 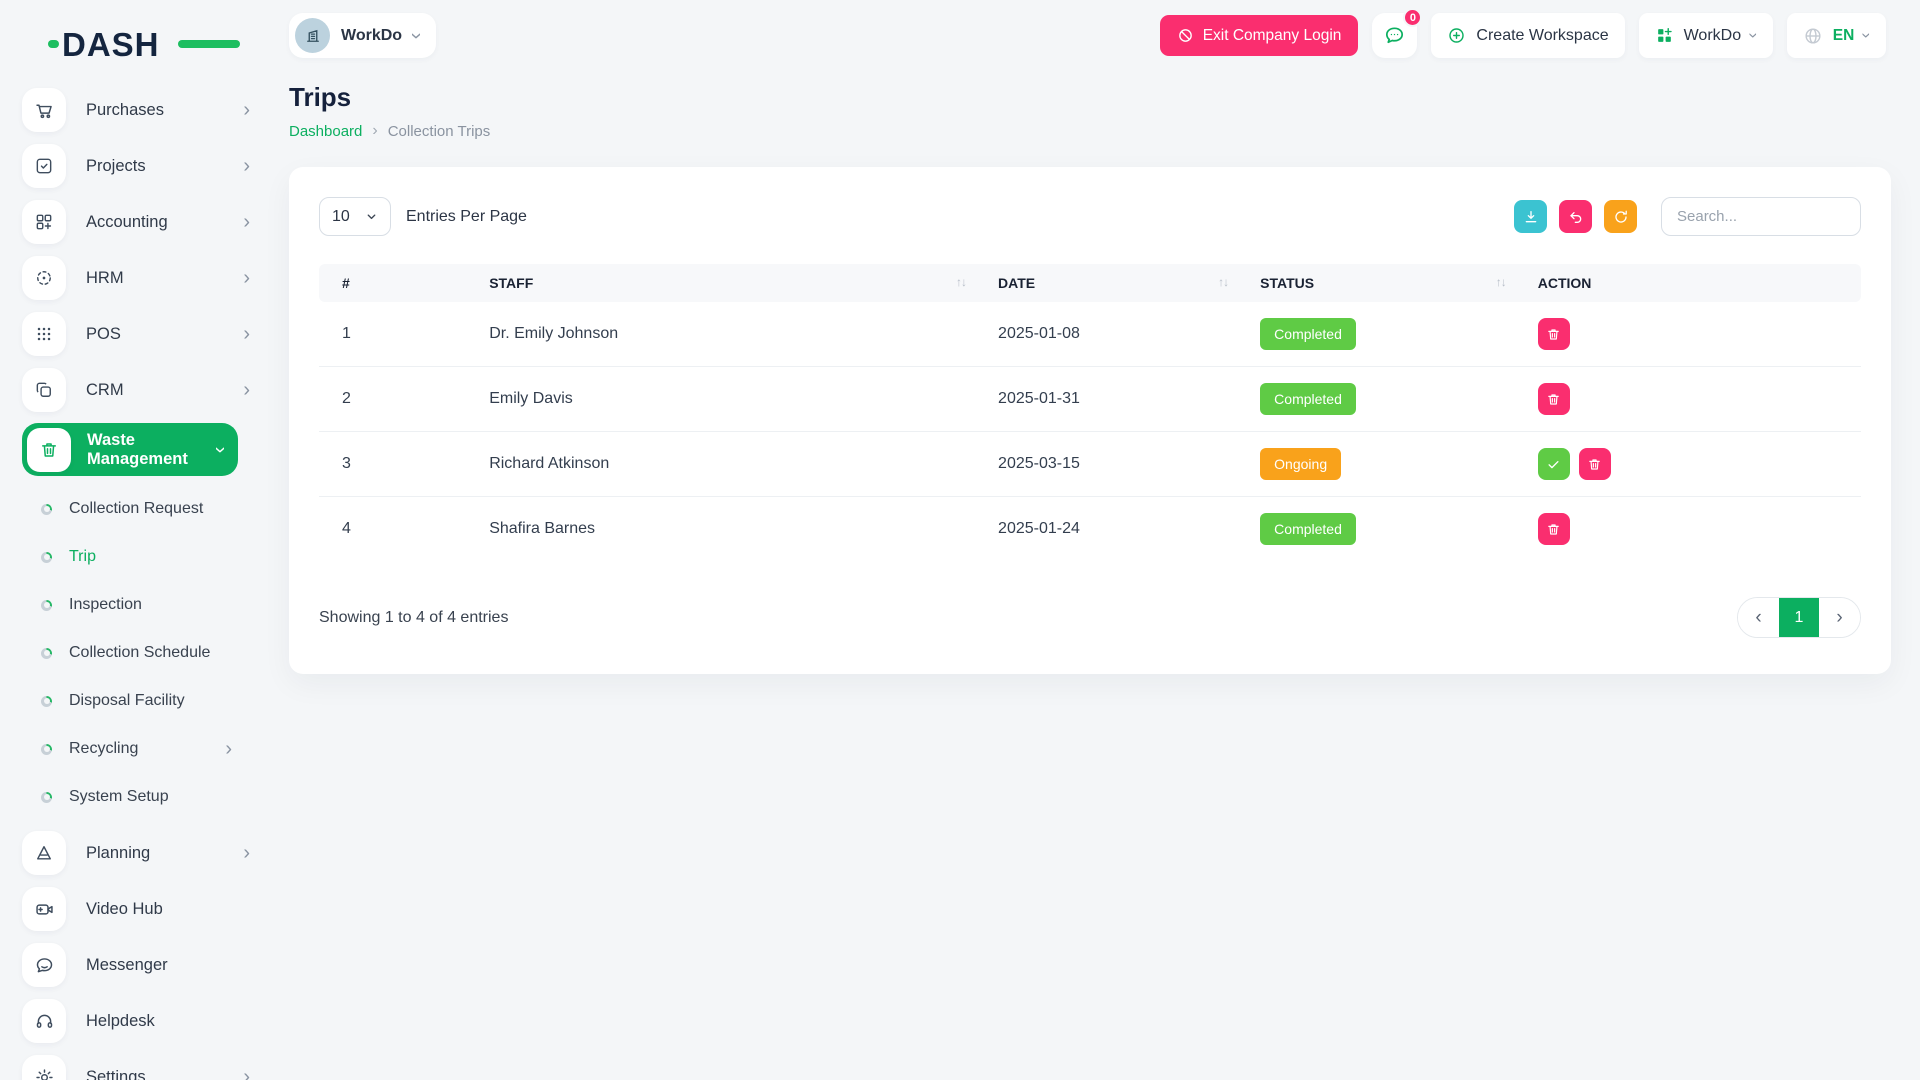 I want to click on sidebar-item-messenger: Messenger, so click(x=136, y=965).